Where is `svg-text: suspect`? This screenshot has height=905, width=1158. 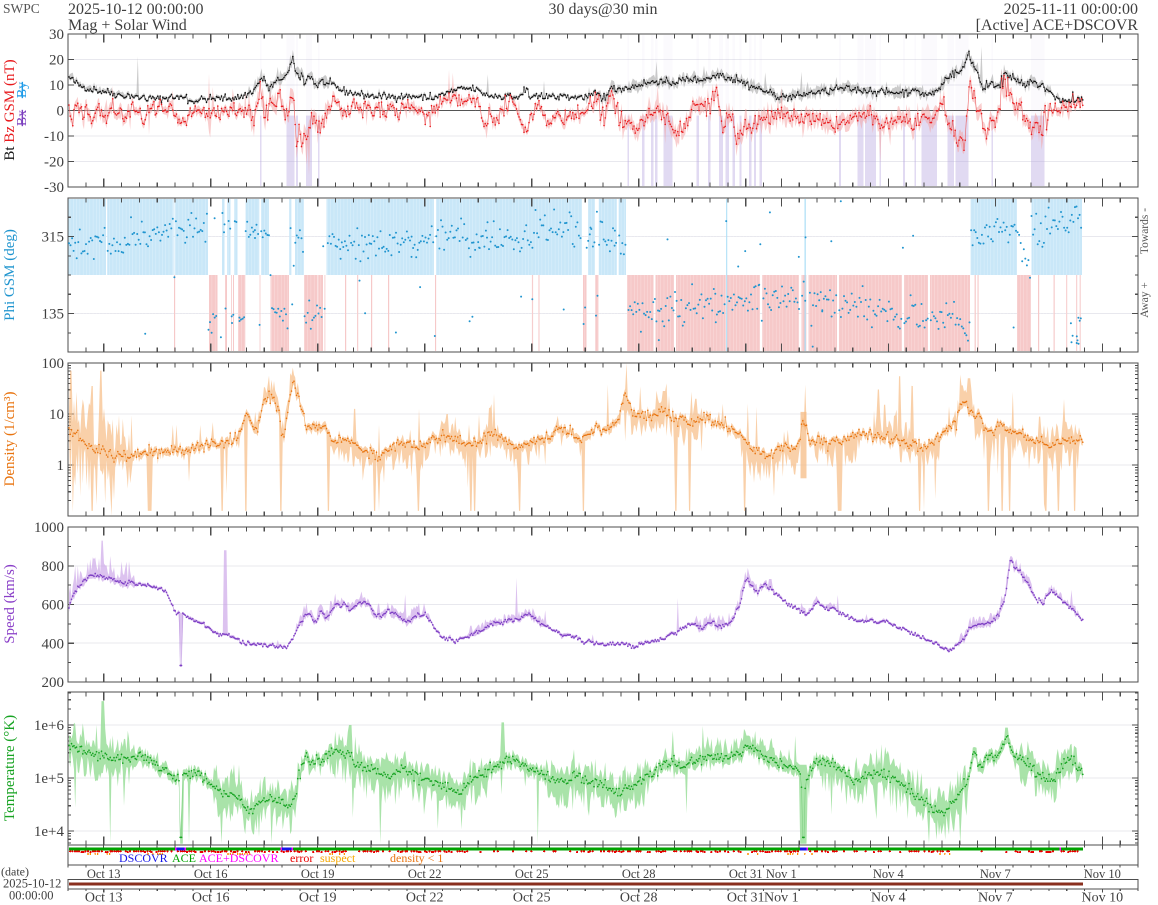
svg-text: suspect is located at coordinates (338, 858).